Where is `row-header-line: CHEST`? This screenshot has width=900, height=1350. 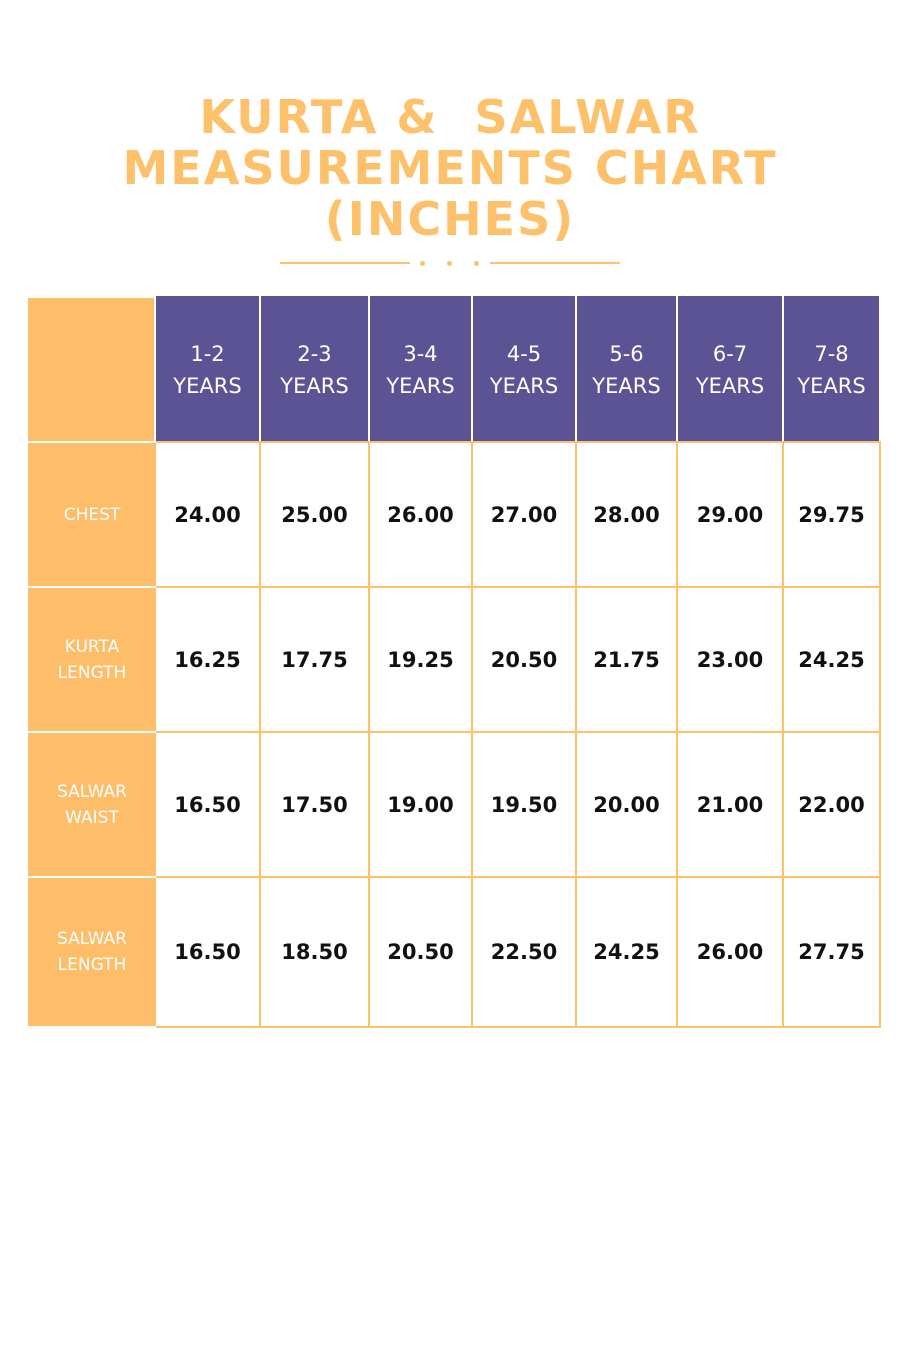
row-header-line: CHEST is located at coordinates (92, 514).